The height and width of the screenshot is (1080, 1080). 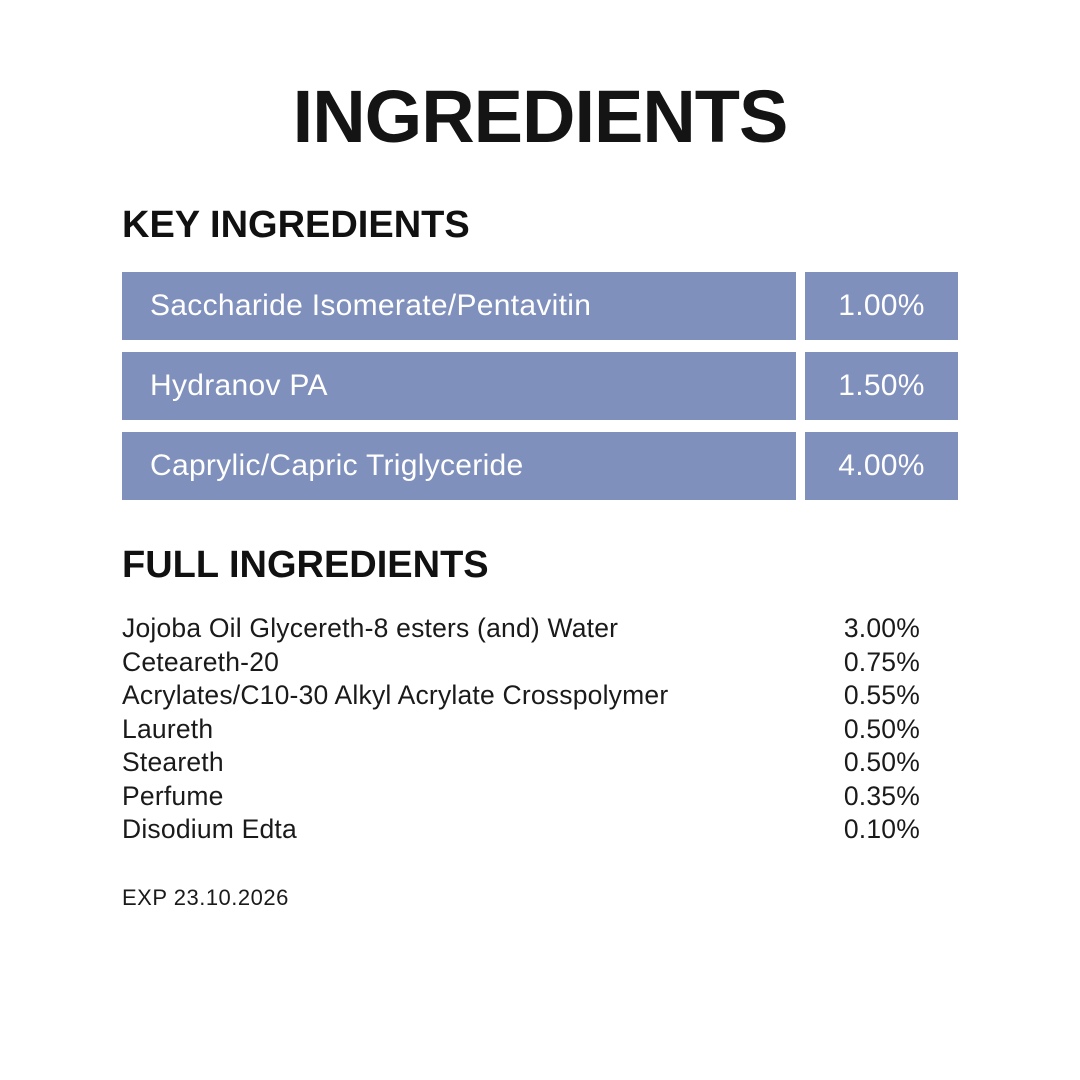 What do you see at coordinates (881, 628) in the screenshot?
I see `ingredient-percent: 3.00%` at bounding box center [881, 628].